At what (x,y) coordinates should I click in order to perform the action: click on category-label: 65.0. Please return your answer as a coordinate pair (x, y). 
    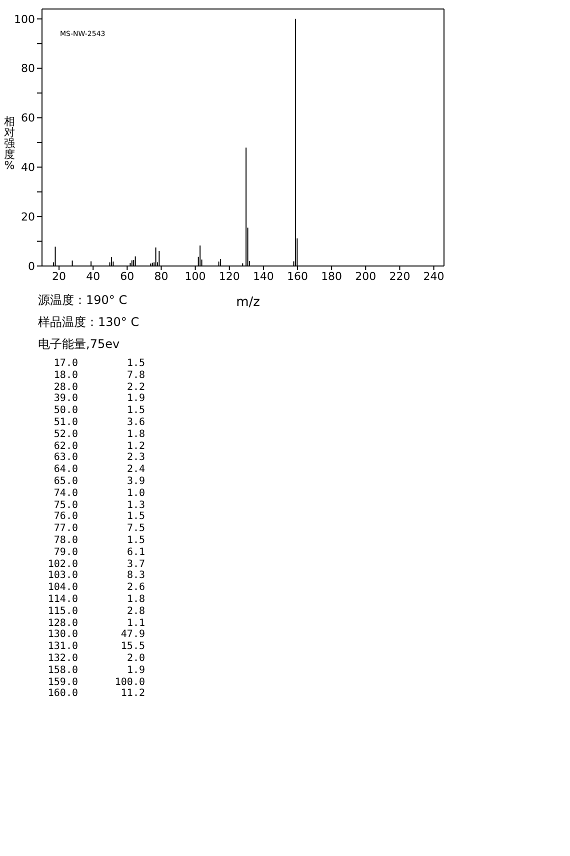
    Looking at the image, I should click on (65, 482).